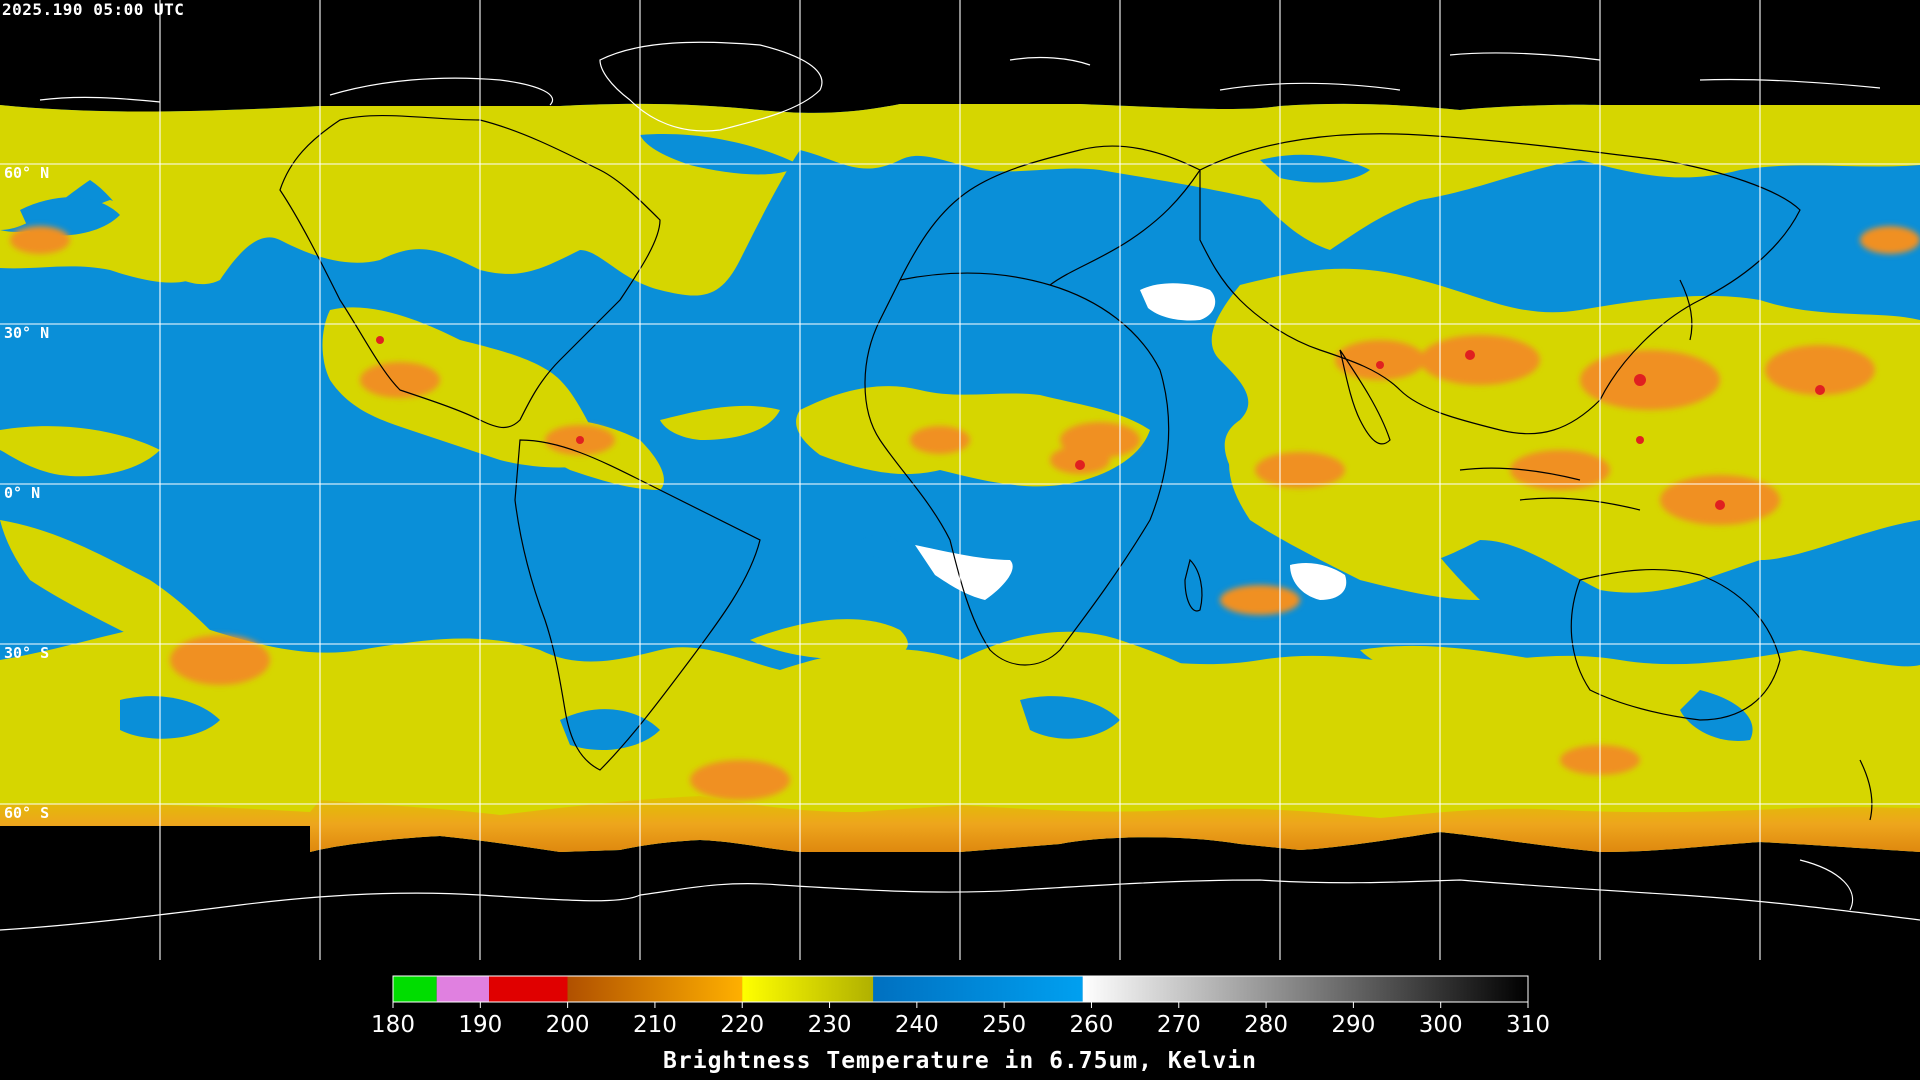  What do you see at coordinates (567, 1025) in the screenshot?
I see `colorbar-tick-label: 200` at bounding box center [567, 1025].